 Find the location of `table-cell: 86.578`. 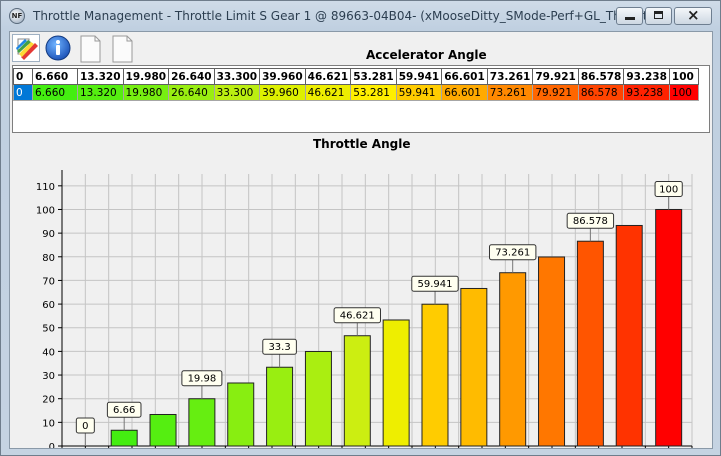

table-cell: 86.578 is located at coordinates (601, 92).